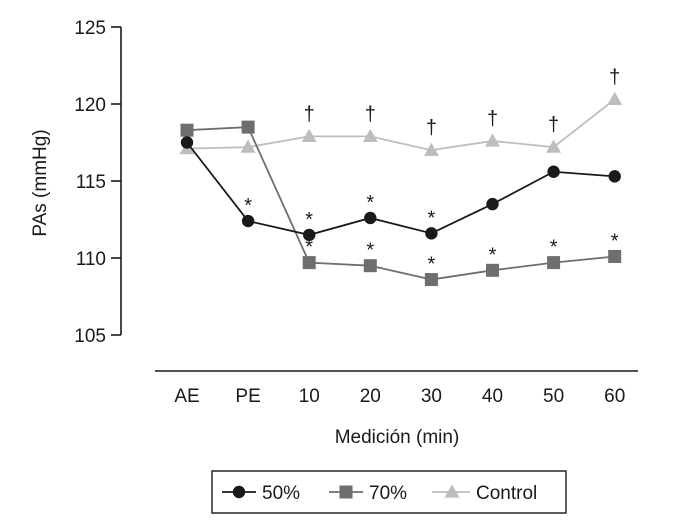 The width and height of the screenshot is (700, 530). I want to click on legend-entry: 50%, so click(261, 493).